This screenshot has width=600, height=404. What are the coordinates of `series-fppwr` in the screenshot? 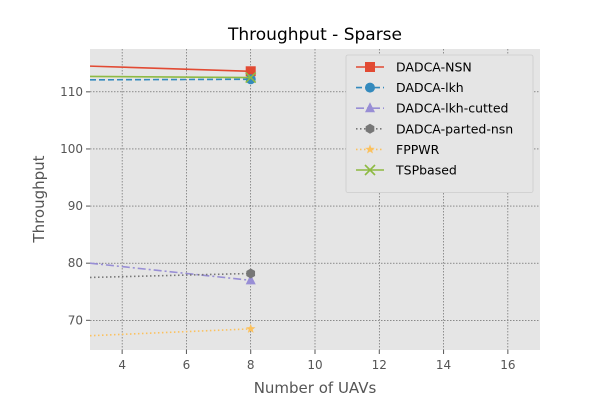 It's located at (173, 330).